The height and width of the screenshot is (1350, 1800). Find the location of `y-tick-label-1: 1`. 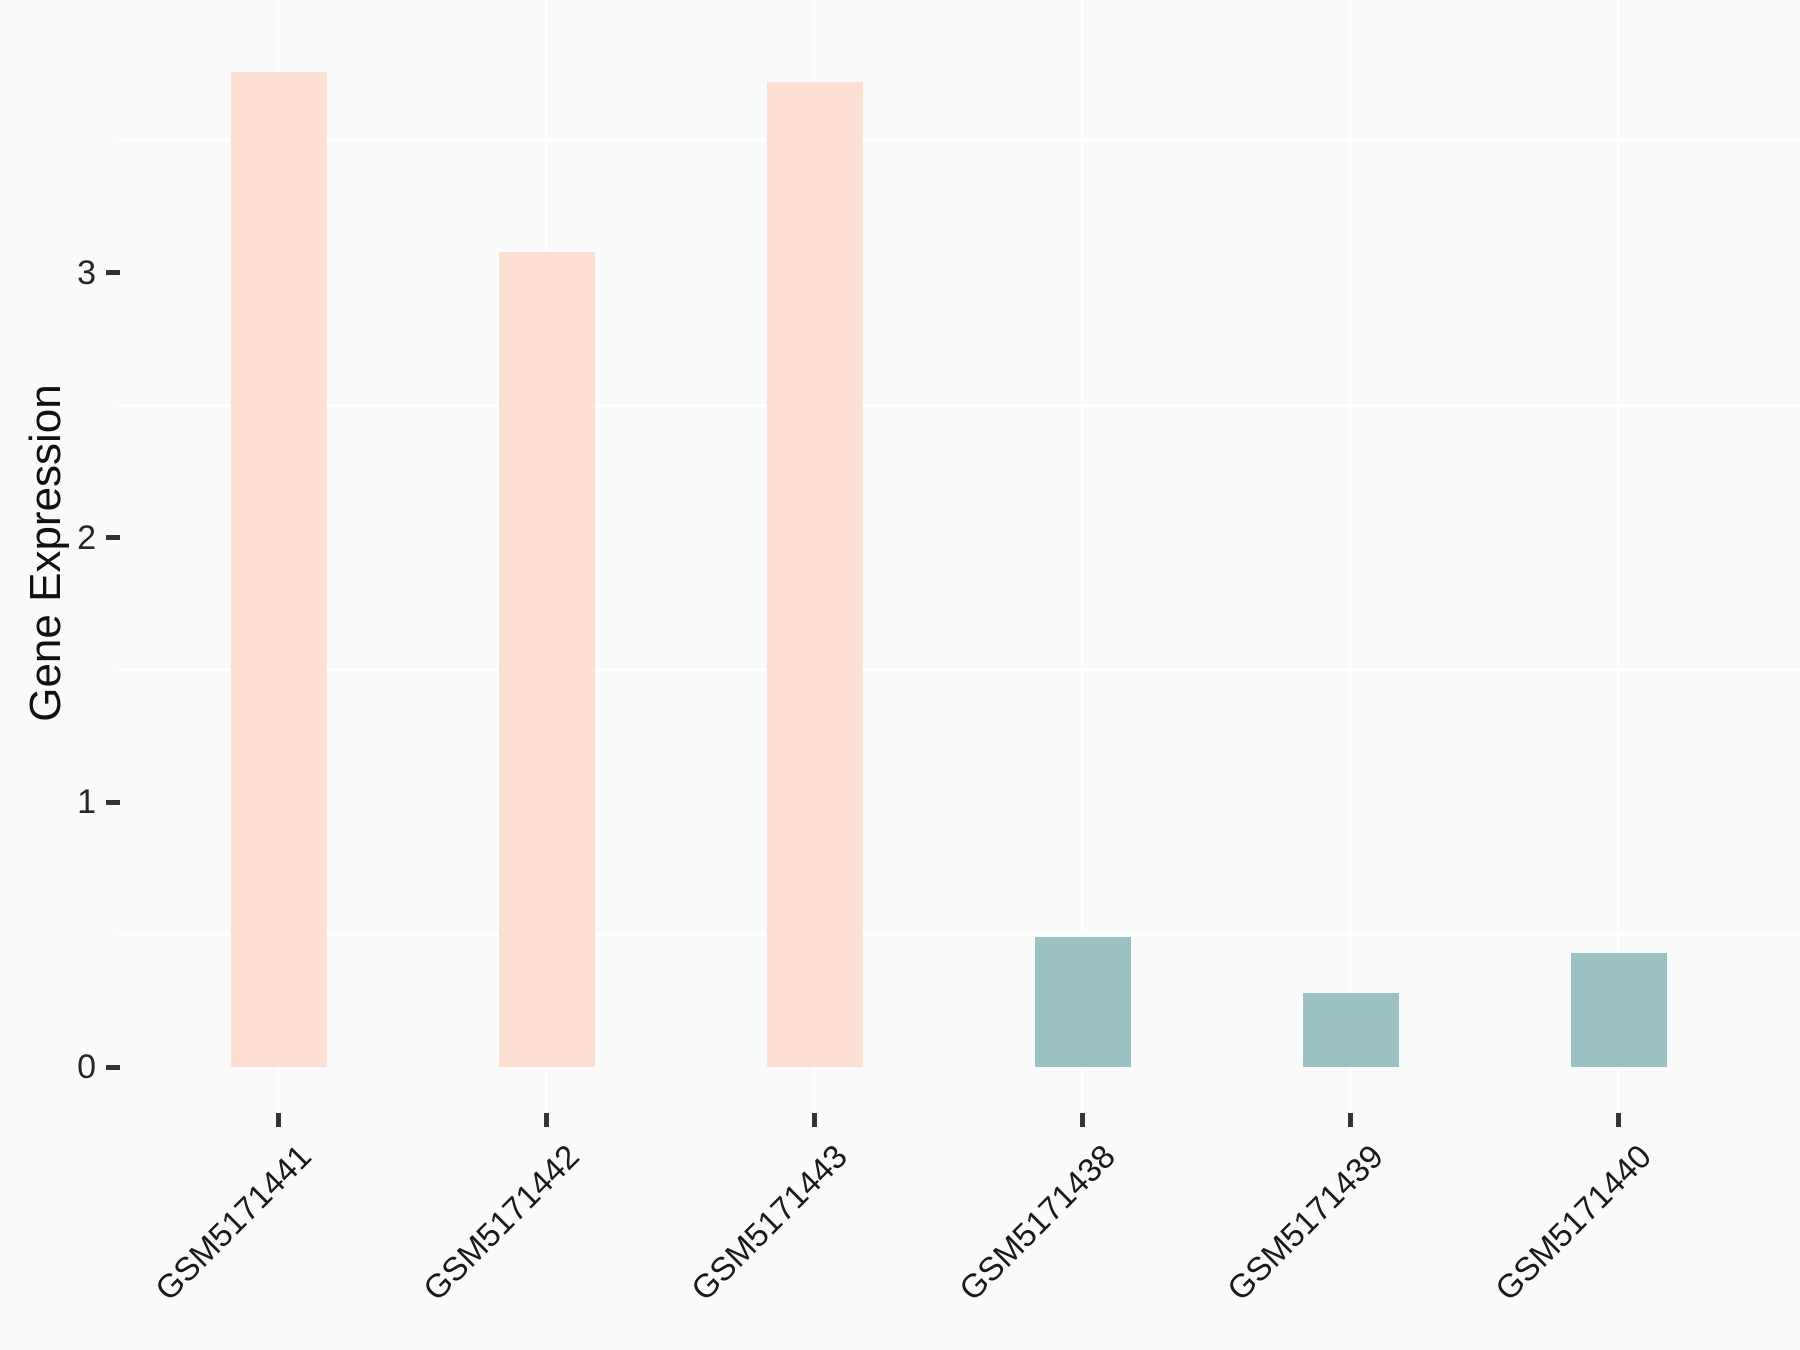

y-tick-label-1: 1 is located at coordinates (86, 802).